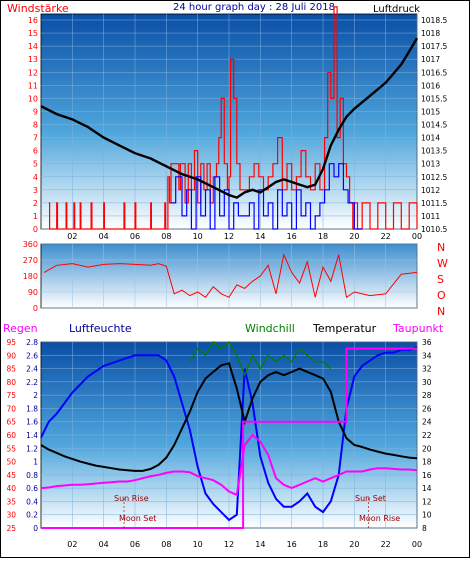 This screenshot has width=470, height=562. Describe the element at coordinates (11, 501) in the screenshot. I see `humidity-tick-label: 35` at that location.